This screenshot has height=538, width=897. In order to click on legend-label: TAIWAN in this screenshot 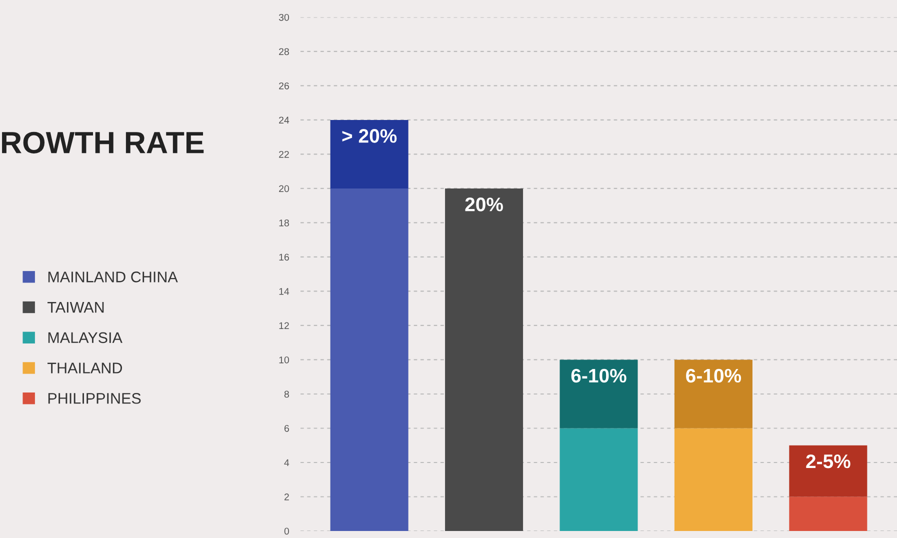, I will do `click(76, 307)`.